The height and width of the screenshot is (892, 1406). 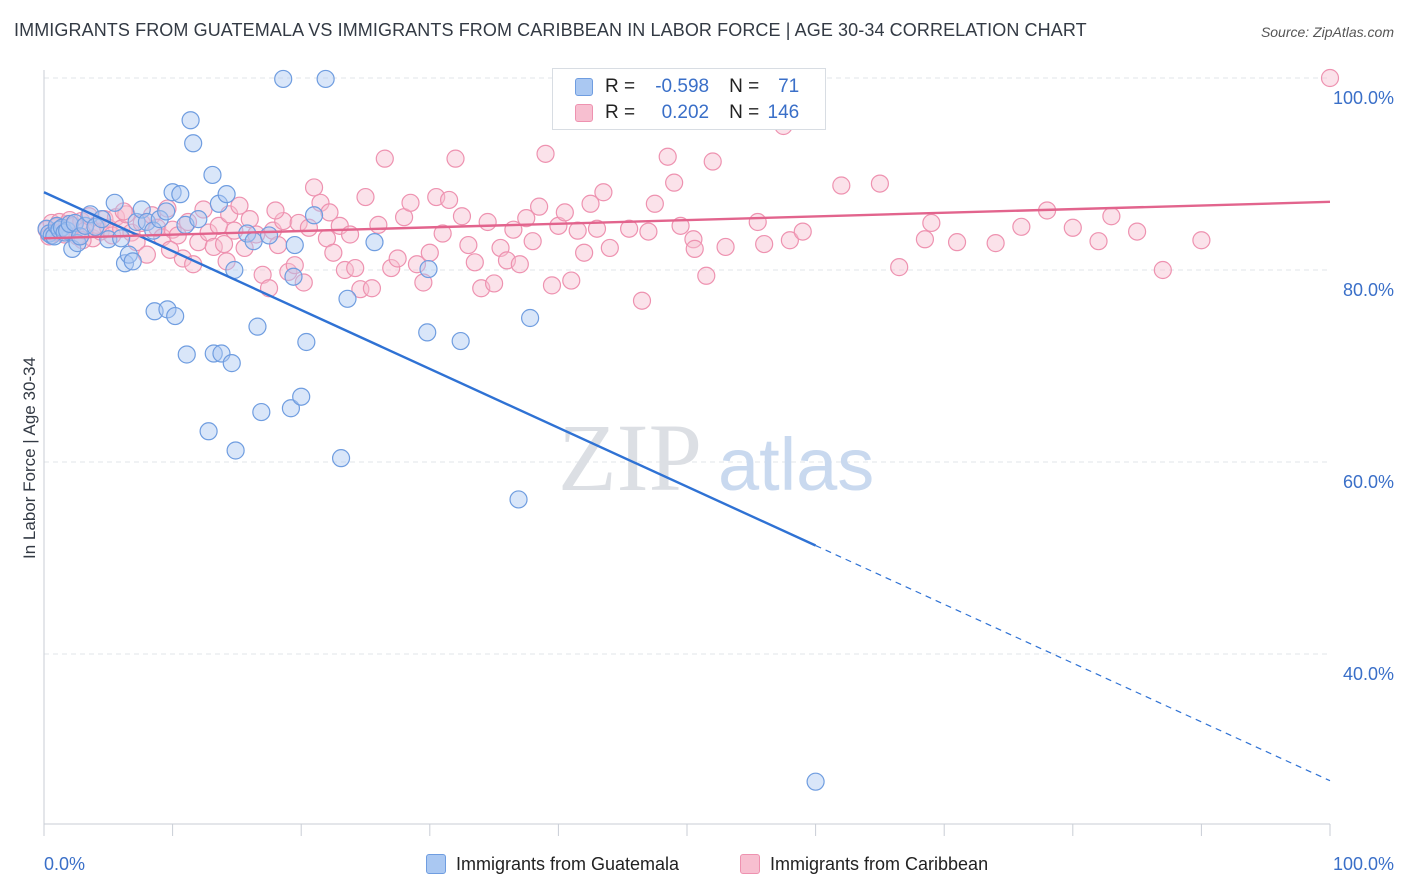 What do you see at coordinates (689, 99) in the screenshot?
I see `correlation-legend: R = -0.598 N = 71 R = 0.202 N = 146` at bounding box center [689, 99].